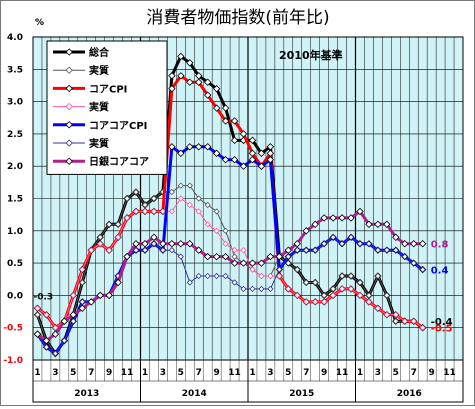  What do you see at coordinates (118, 126) in the screenshot?
I see `legend-entry: コアコアCPI` at bounding box center [118, 126].